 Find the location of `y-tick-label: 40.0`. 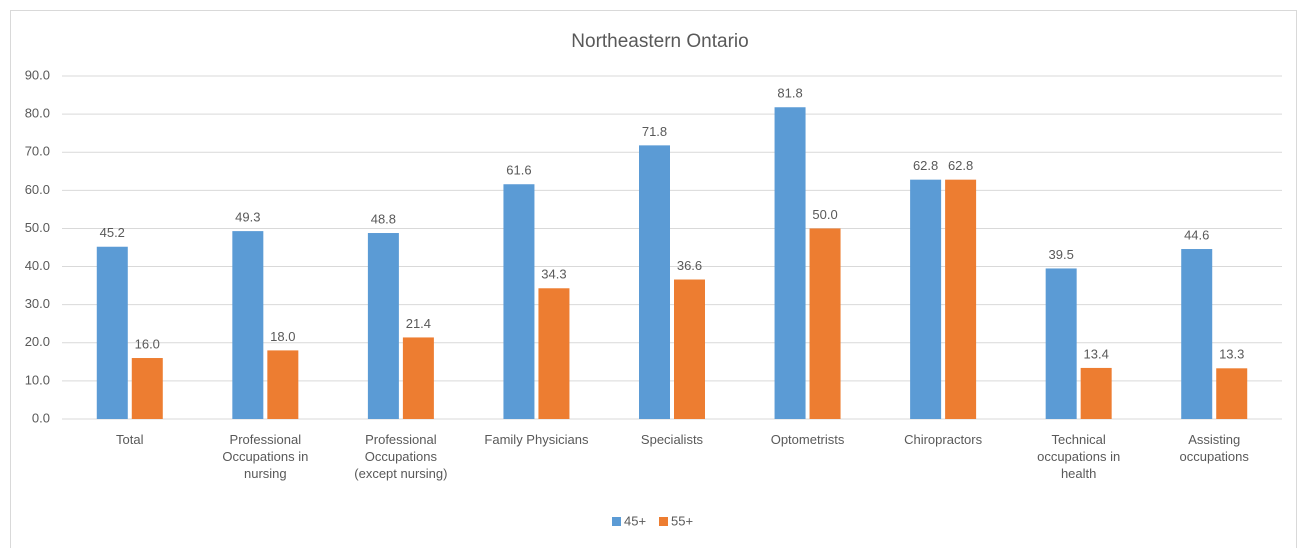

y-tick-label: 40.0 is located at coordinates (37, 265).